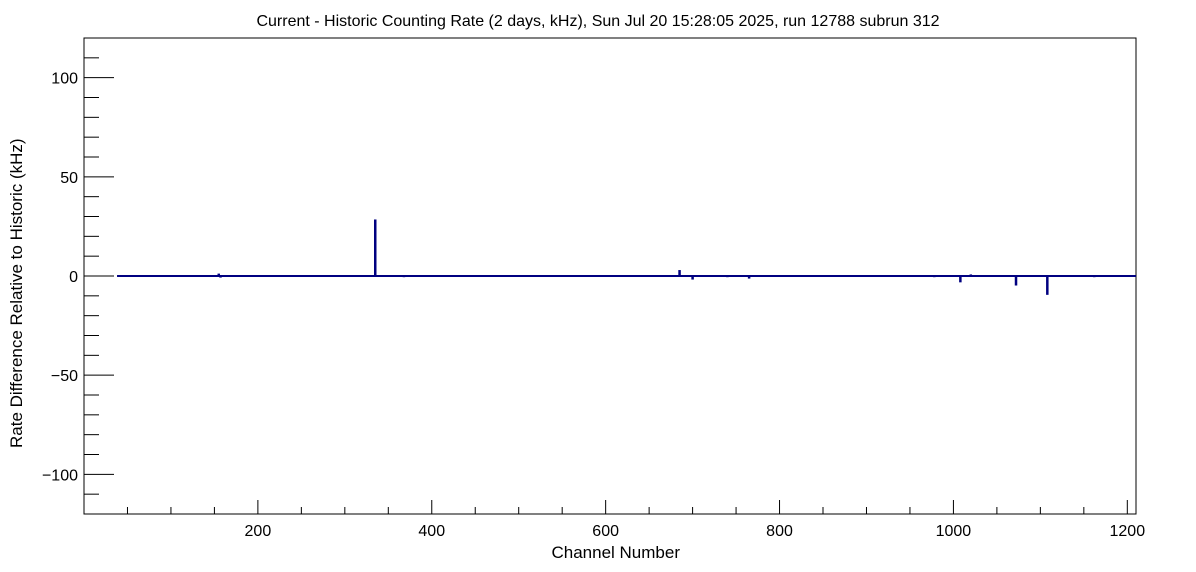 This screenshot has width=1196, height=572. I want to click on y-tick-label: 50, so click(69, 178).